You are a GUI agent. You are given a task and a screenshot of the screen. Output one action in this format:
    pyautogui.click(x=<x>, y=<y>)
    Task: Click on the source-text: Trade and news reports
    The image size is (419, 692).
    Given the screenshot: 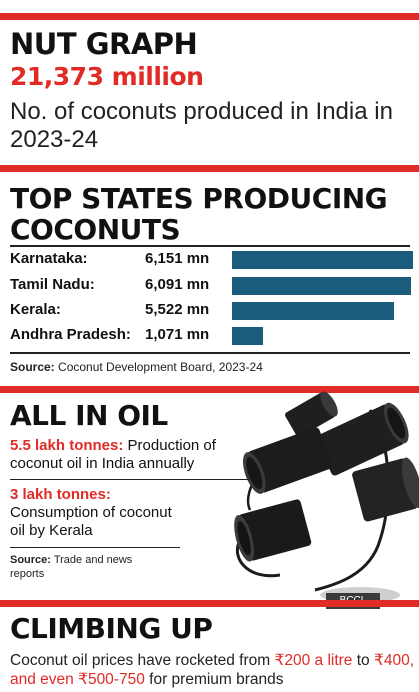 What is the action you would take?
    pyautogui.click(x=71, y=567)
    